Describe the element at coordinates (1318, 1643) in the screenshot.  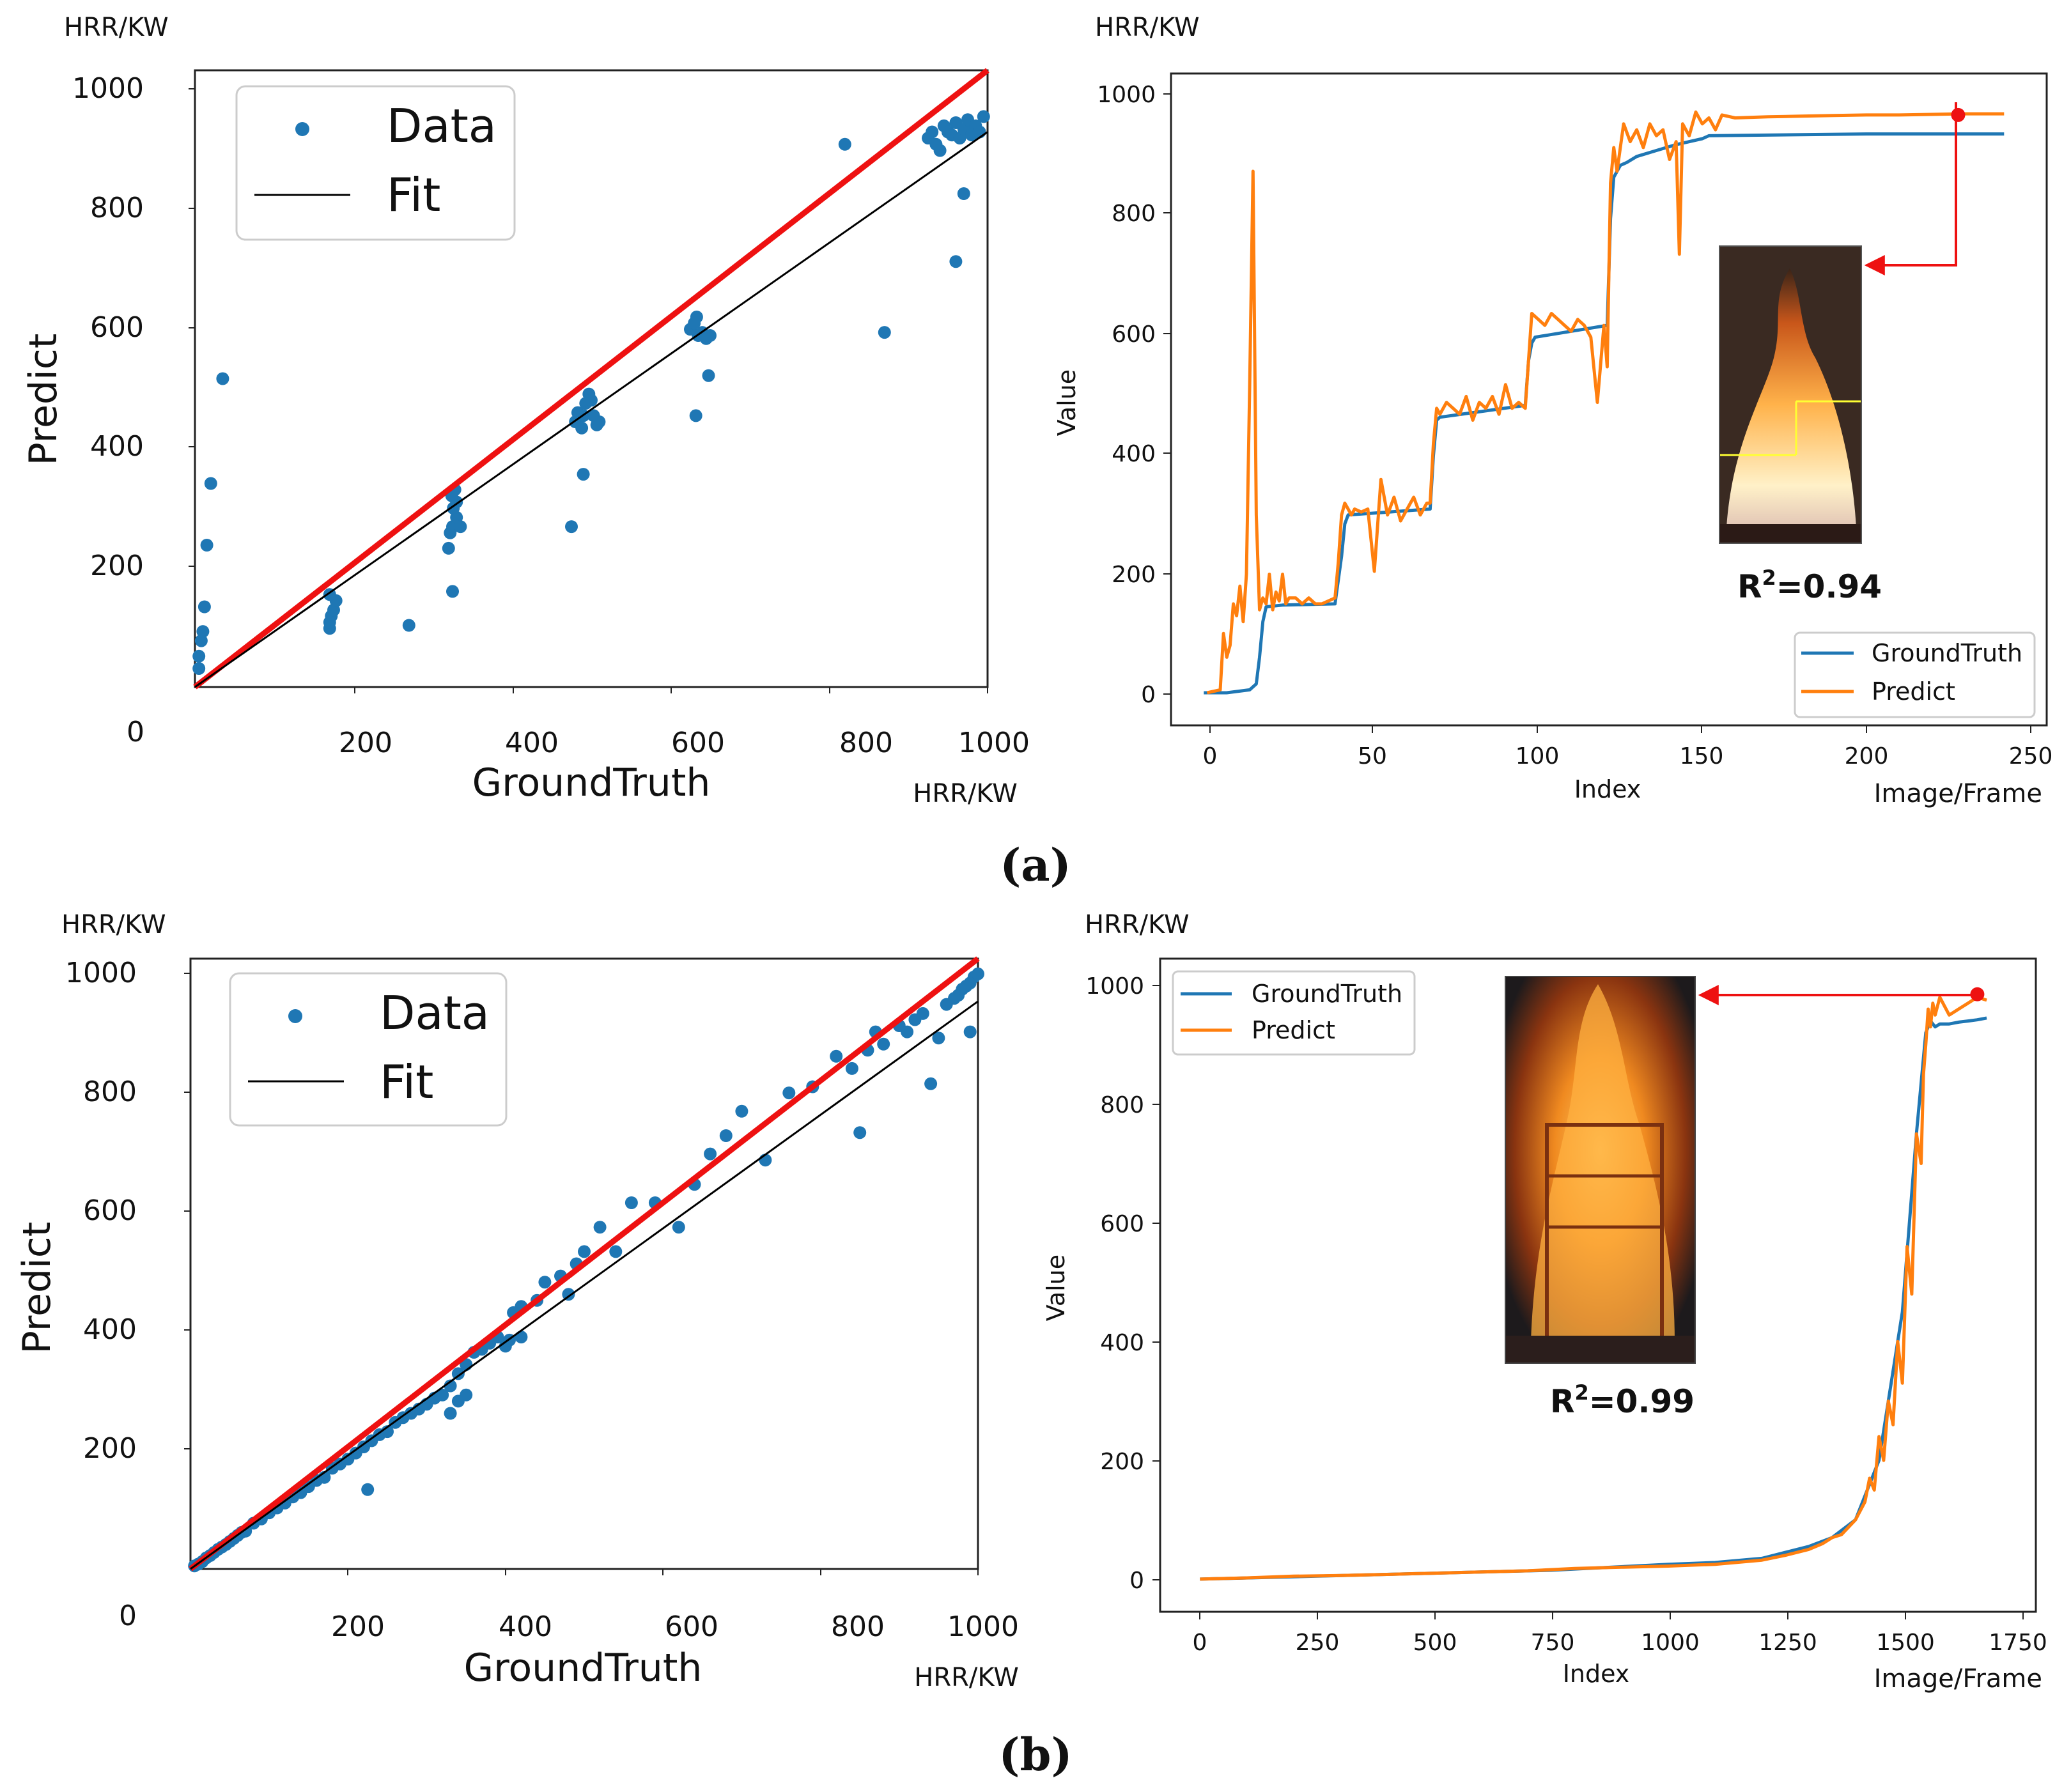
I see `x-tick-label: 250` at that location.